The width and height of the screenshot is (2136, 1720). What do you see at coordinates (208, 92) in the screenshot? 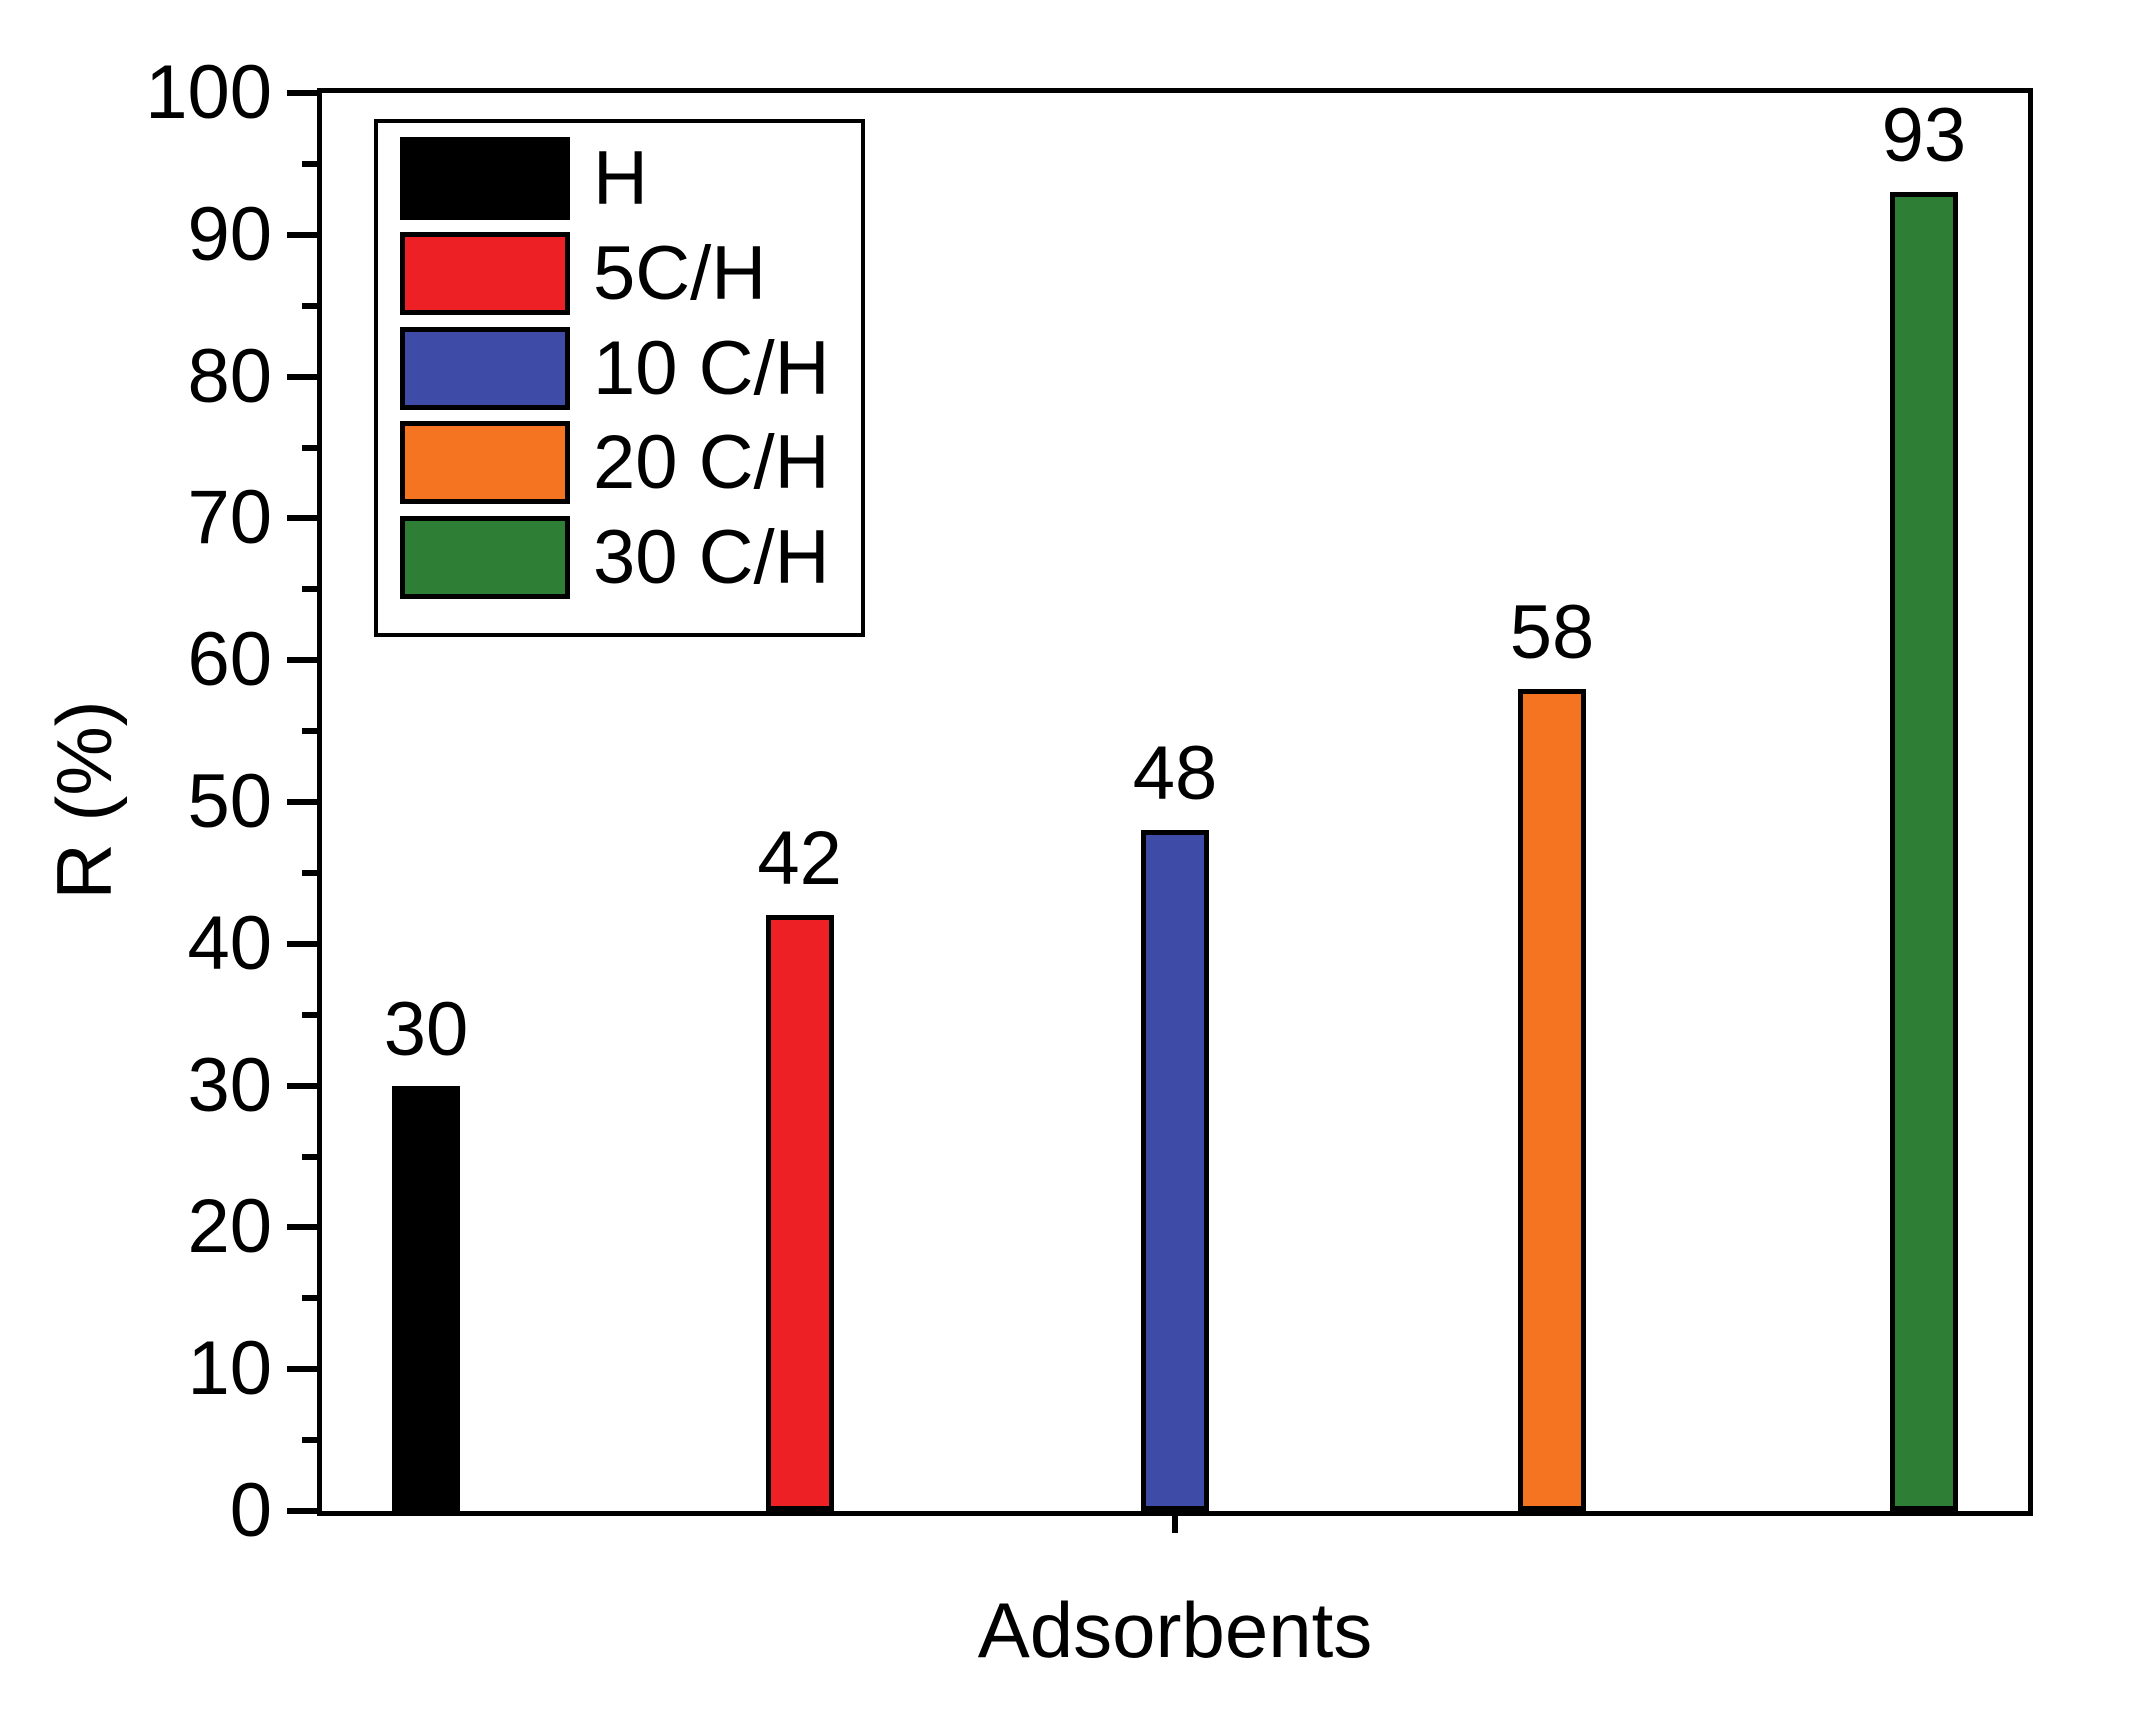
I see `y-axis-tick-label: 100` at bounding box center [208, 92].